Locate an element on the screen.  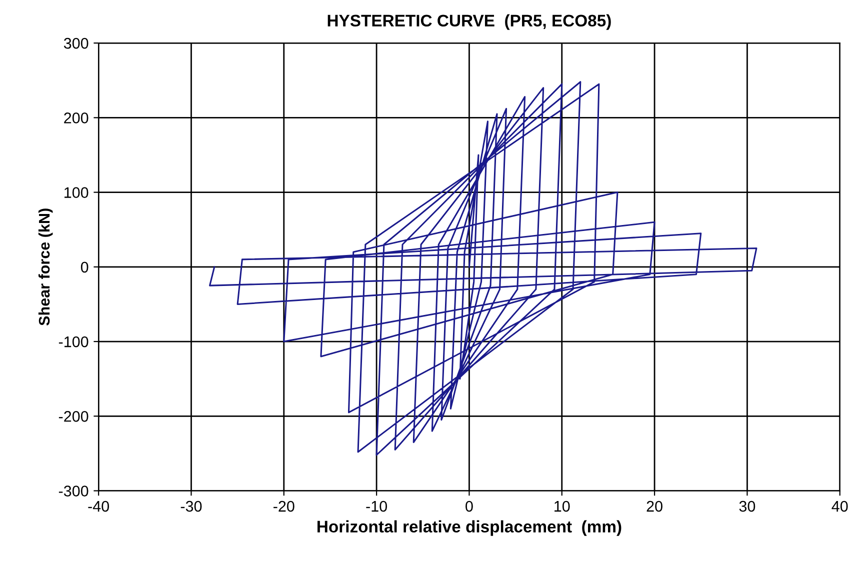
y-tick-label: -300 is located at coordinates (73, 491).